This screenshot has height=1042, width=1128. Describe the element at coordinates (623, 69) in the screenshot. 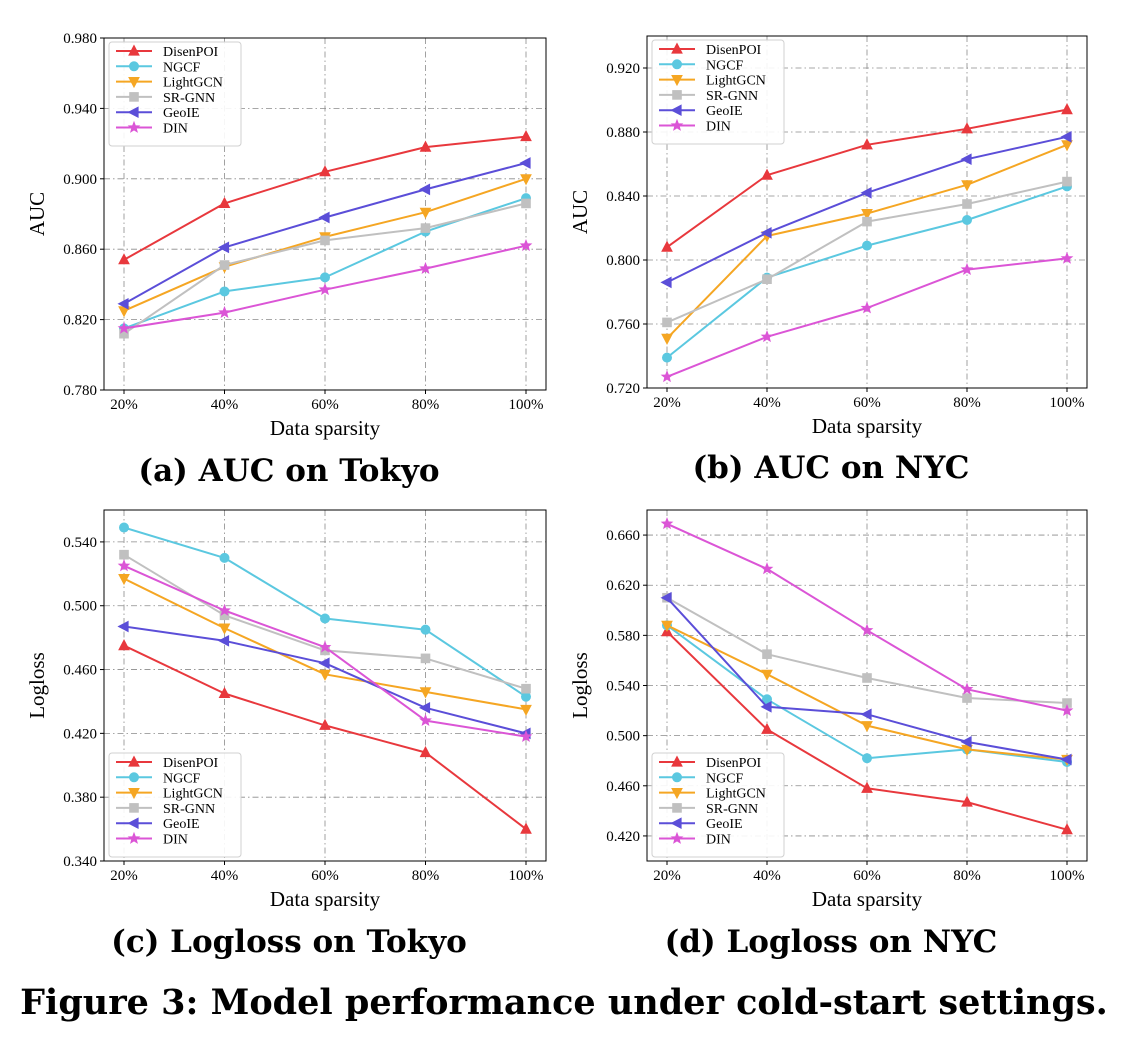

I see `y-tick-label: 0.920` at that location.